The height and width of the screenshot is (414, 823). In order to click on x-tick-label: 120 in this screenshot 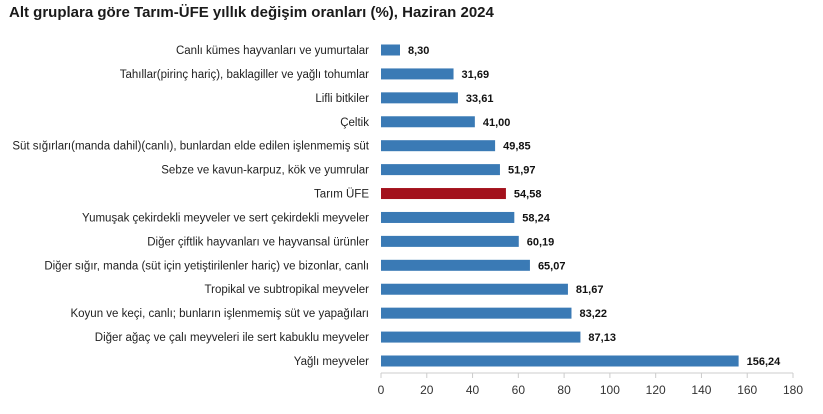, I will do `click(656, 390)`.